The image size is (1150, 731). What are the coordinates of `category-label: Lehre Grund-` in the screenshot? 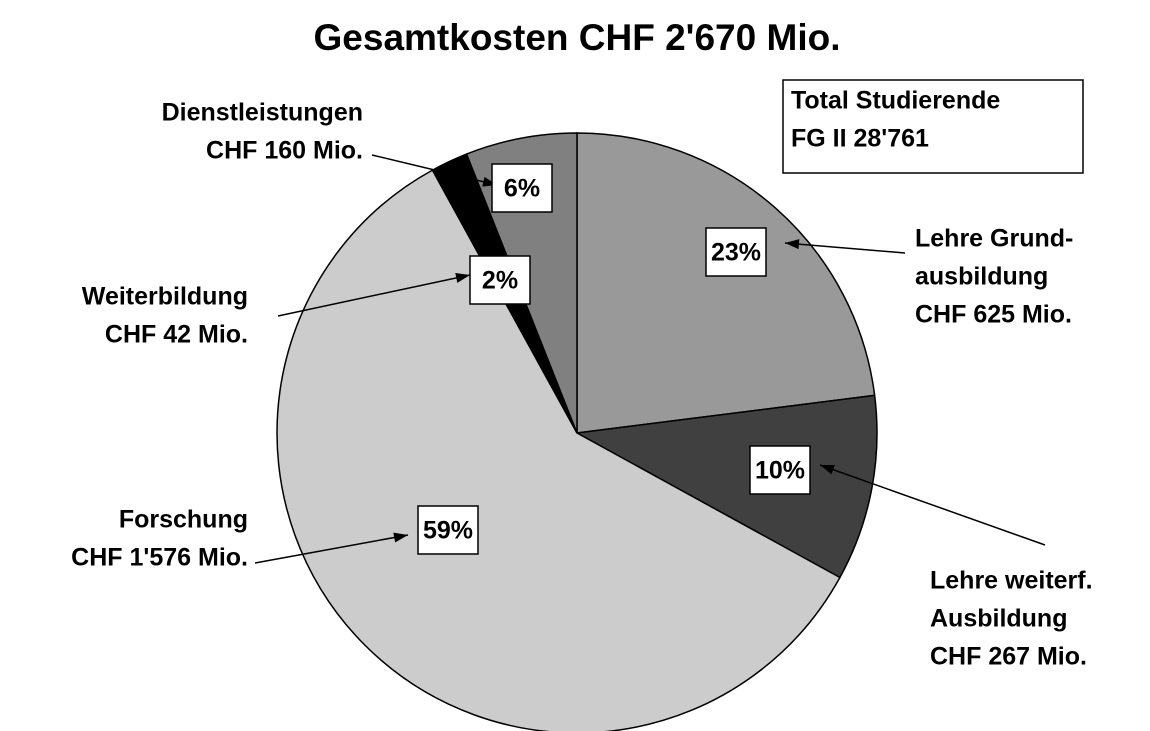 It's located at (994, 239).